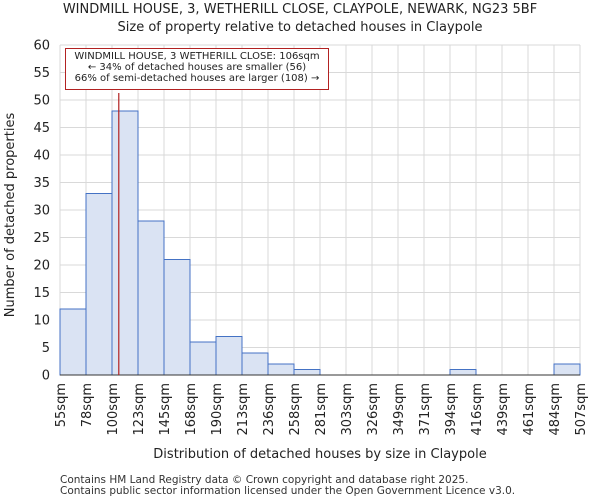 This screenshot has height=500, width=600. Describe the element at coordinates (61, 405) in the screenshot. I see `x-tick-label: 55sqm` at that location.